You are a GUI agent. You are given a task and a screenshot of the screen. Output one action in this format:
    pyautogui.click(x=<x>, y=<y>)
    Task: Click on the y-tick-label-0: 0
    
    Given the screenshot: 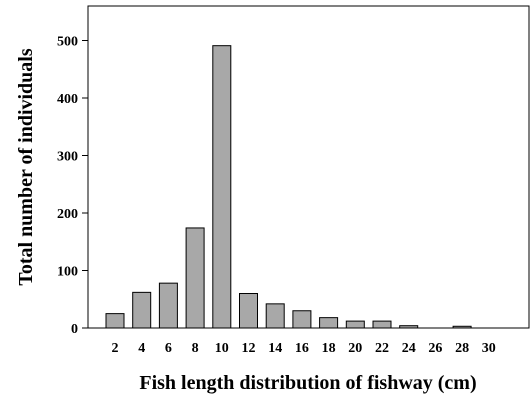 What is the action you would take?
    pyautogui.click(x=74, y=329)
    